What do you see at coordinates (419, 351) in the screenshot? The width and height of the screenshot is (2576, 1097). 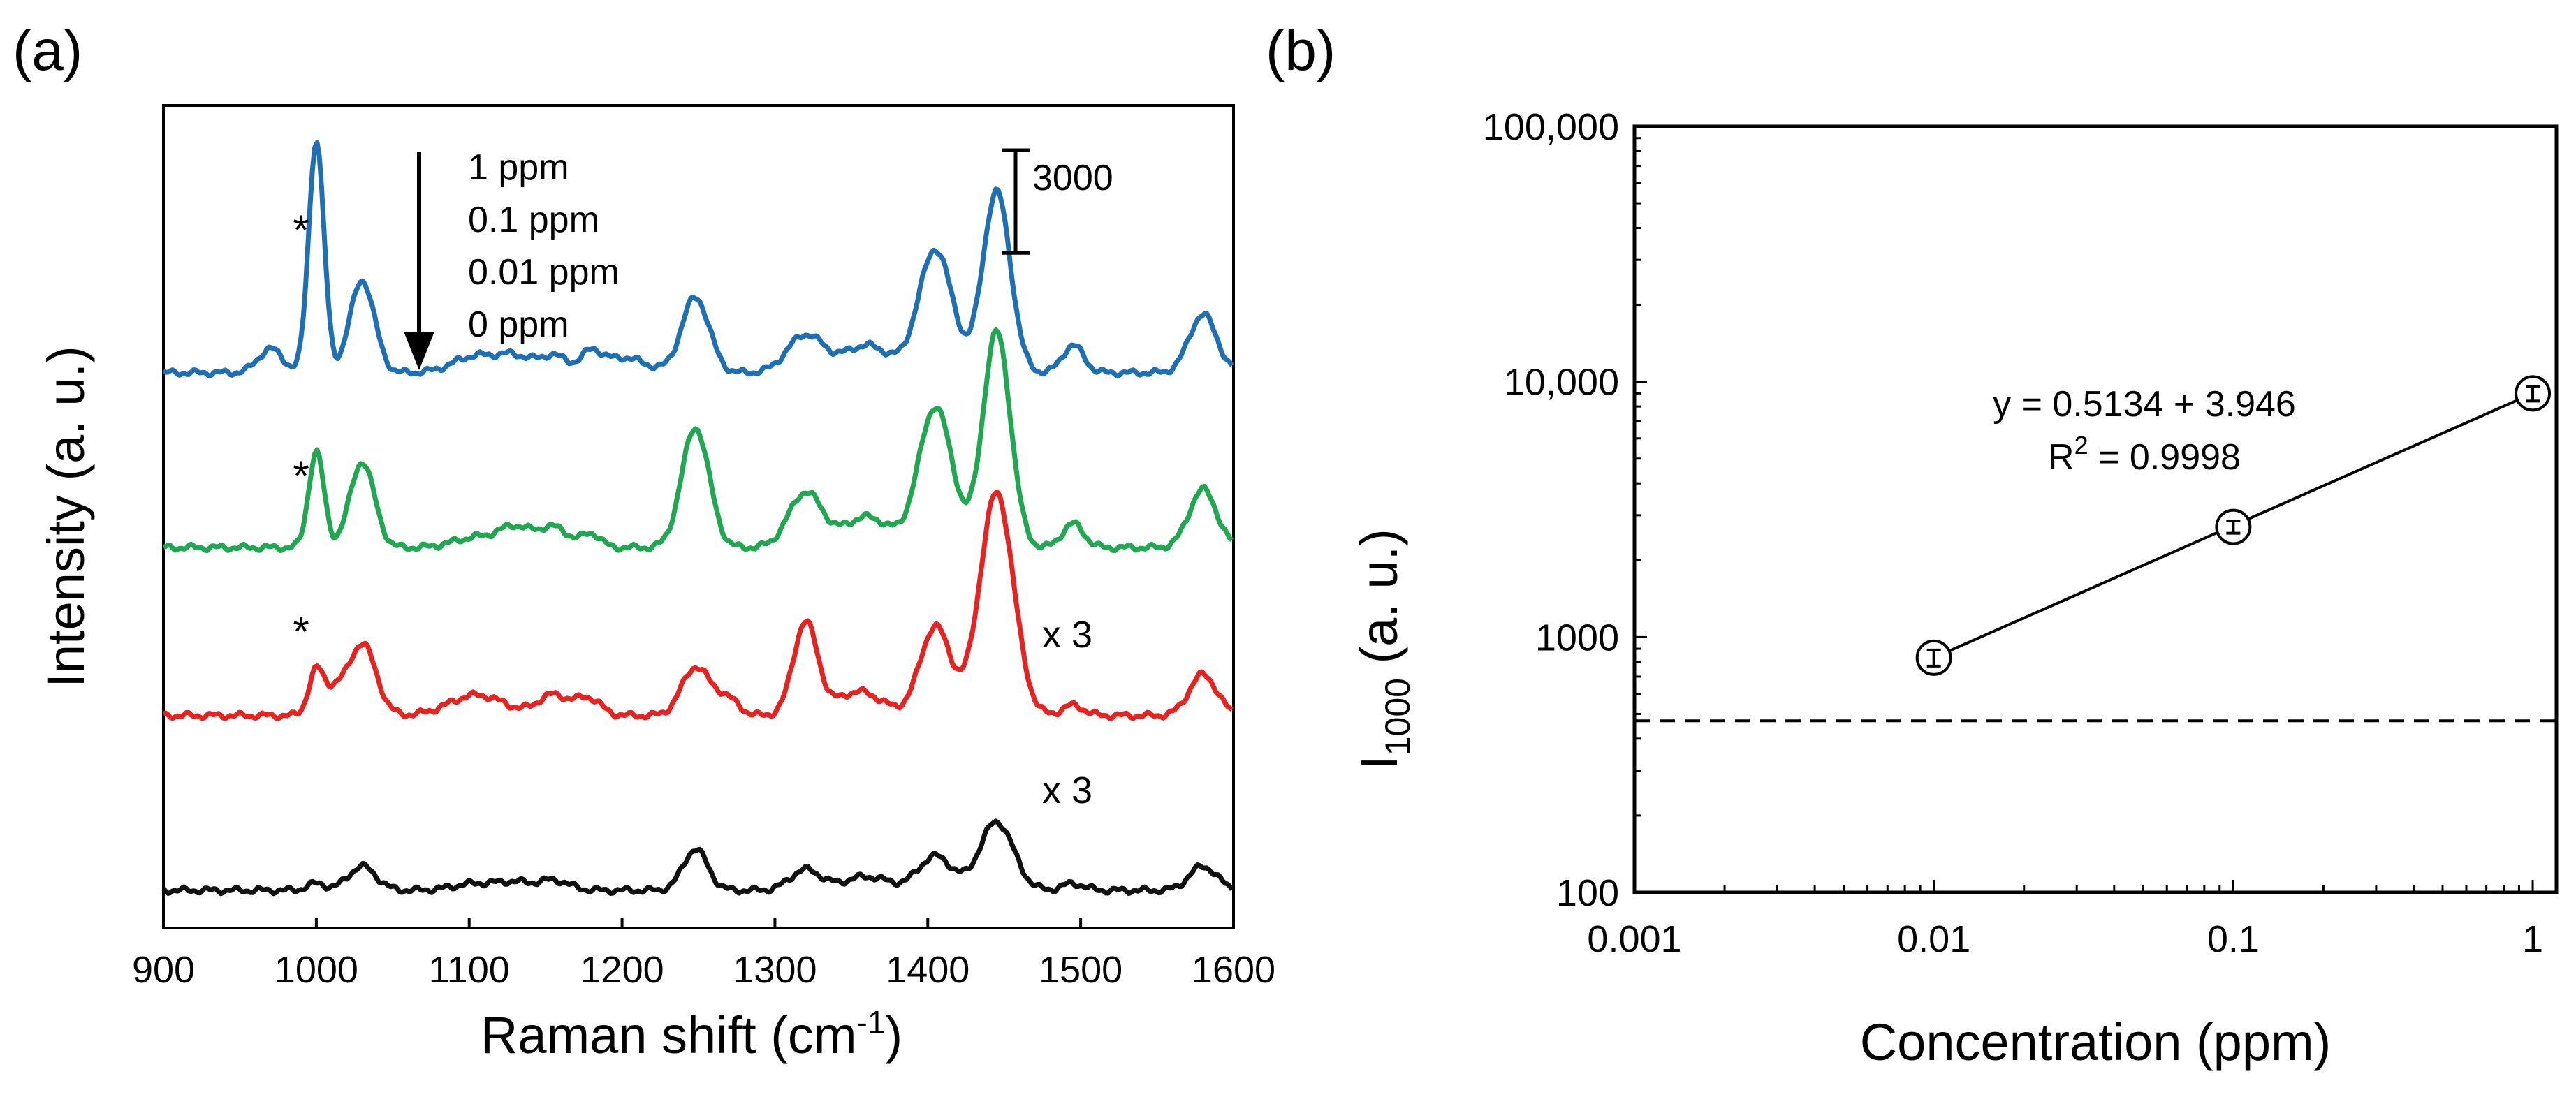 I see `concentration-arrow-head-icon` at bounding box center [419, 351].